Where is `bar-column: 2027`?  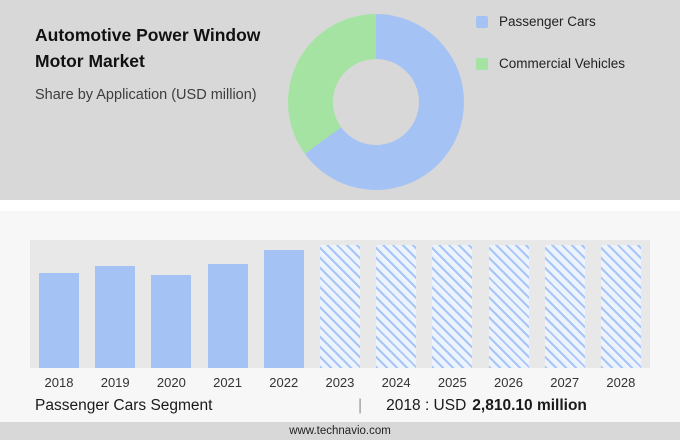
bar-column: 2027 is located at coordinates (564, 320).